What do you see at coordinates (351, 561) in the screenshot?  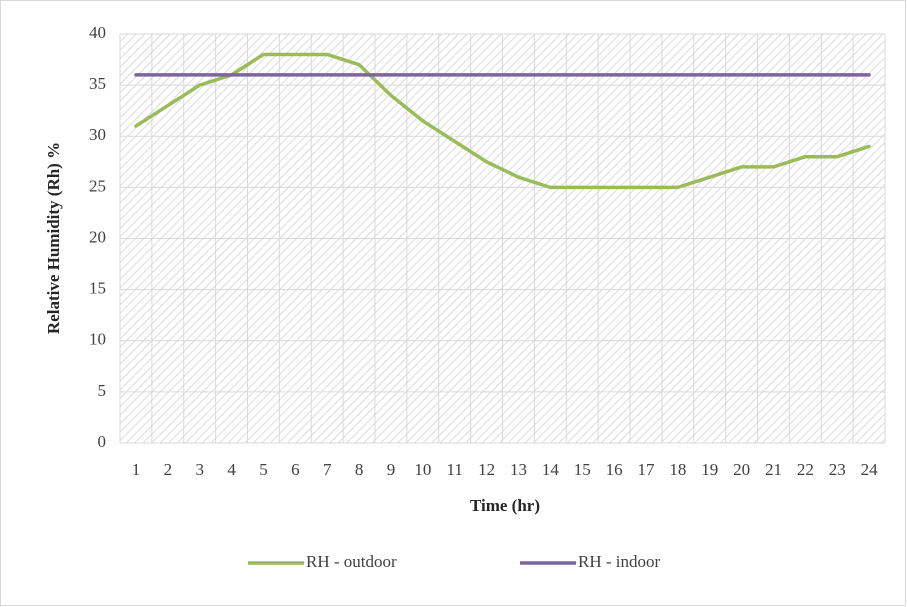 I see `legend-label: RH - outdoor` at bounding box center [351, 561].